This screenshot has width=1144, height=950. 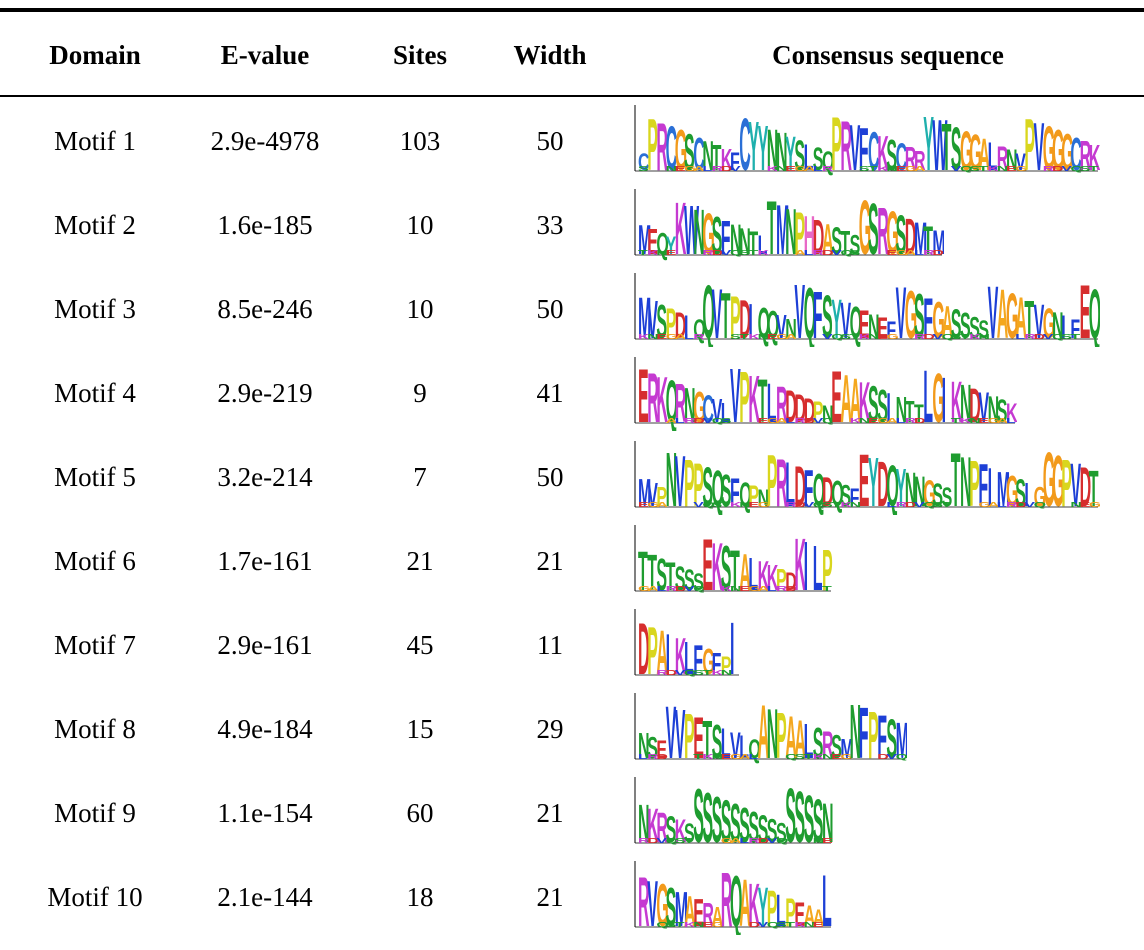 I want to click on header-rule, so click(x=572, y=96).